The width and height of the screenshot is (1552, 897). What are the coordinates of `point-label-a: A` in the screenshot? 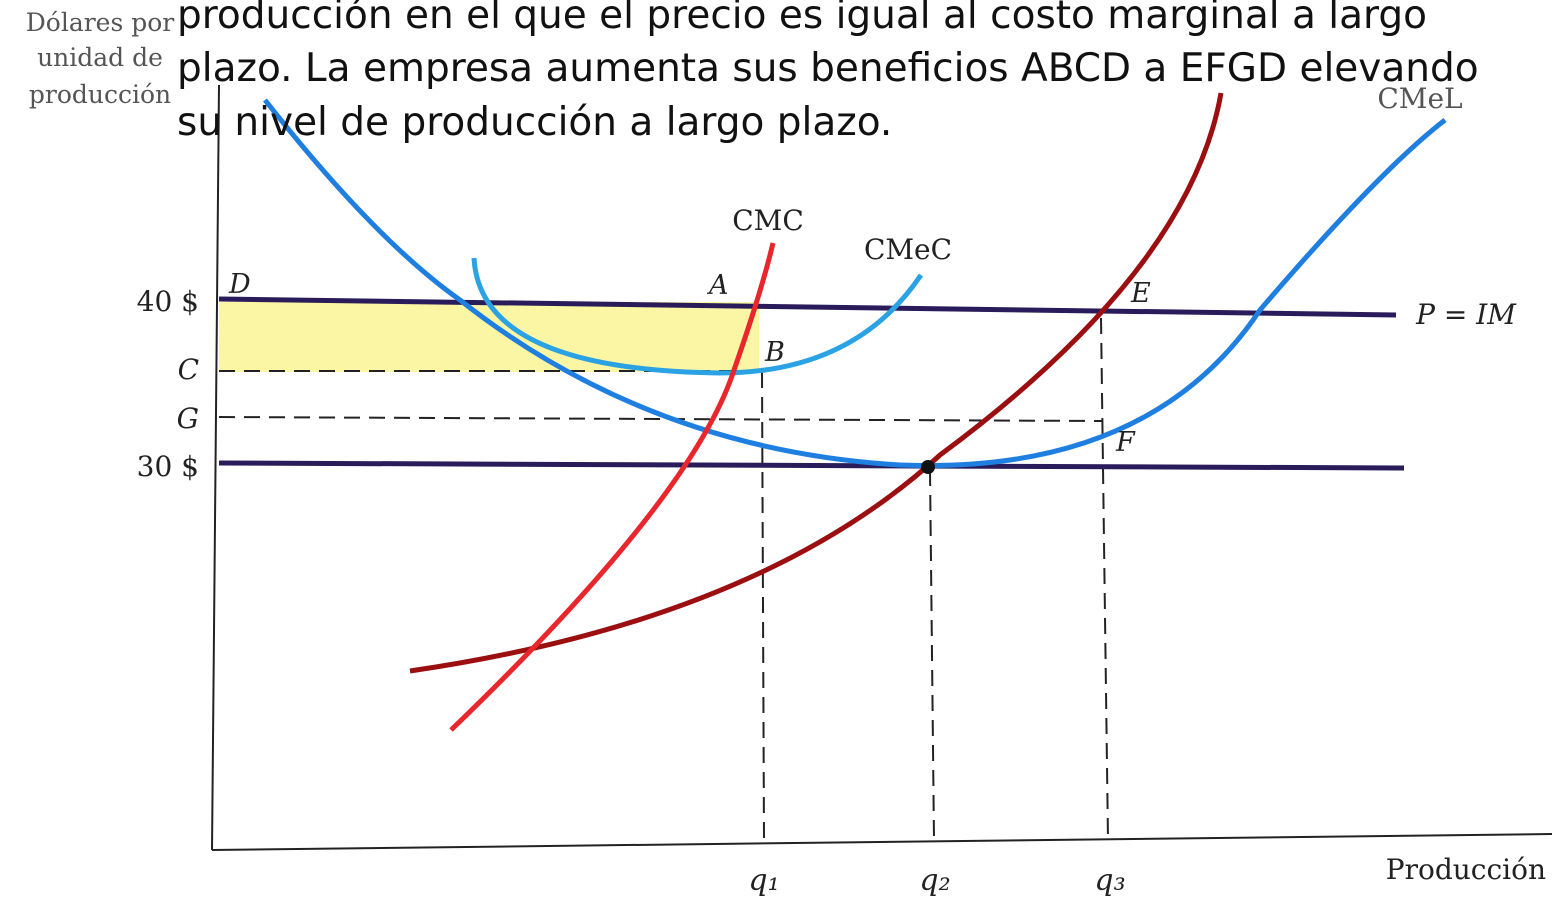 It's located at (717, 285).